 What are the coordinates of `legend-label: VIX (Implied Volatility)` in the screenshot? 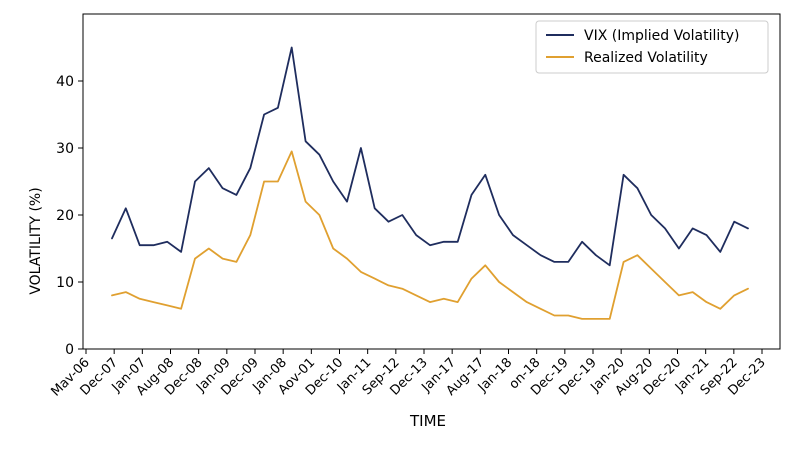 It's located at (662, 36).